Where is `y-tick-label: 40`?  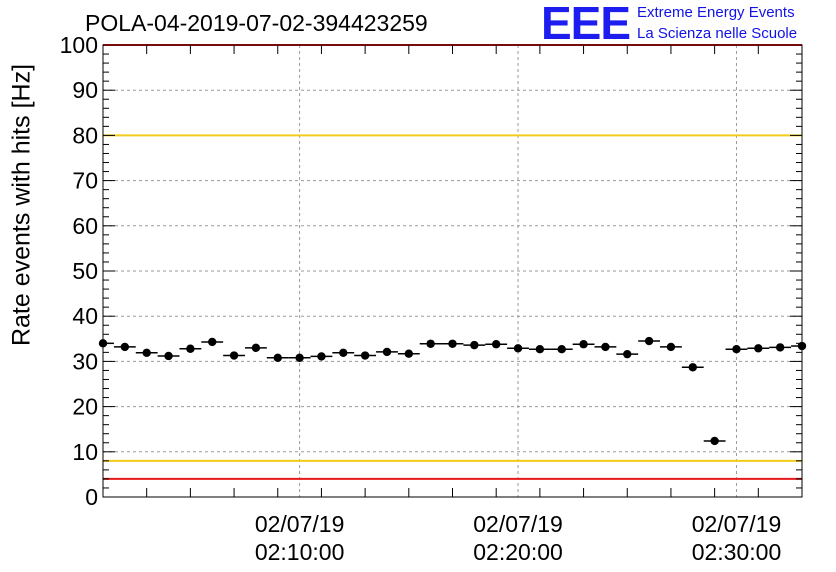
y-tick-label: 40 is located at coordinates (85, 316).